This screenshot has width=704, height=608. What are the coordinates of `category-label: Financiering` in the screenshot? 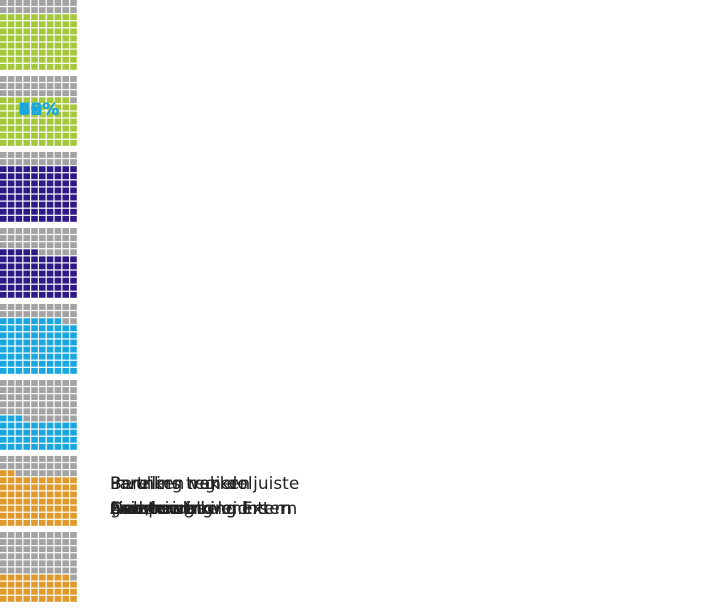 It's located at (162, 509).